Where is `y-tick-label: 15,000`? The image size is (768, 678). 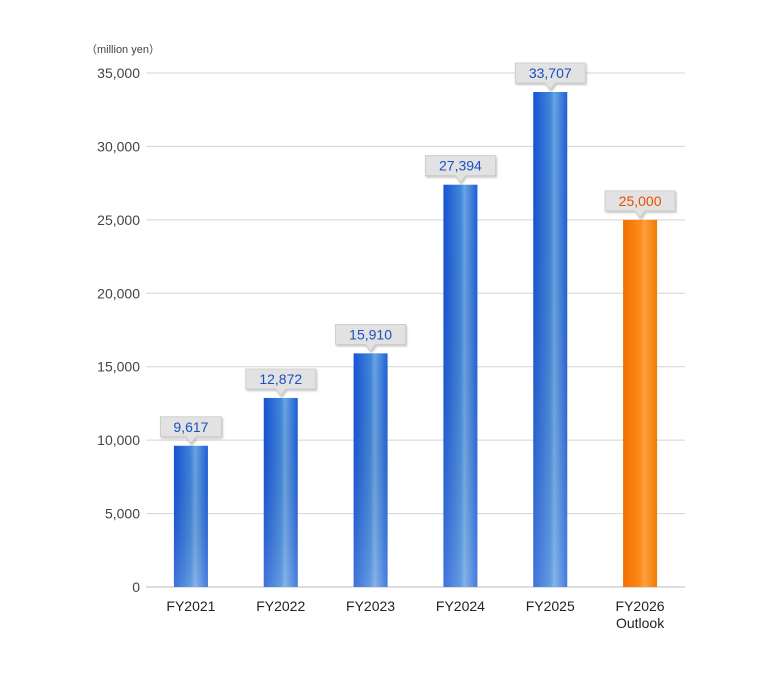 y-tick-label: 15,000 is located at coordinates (118, 367).